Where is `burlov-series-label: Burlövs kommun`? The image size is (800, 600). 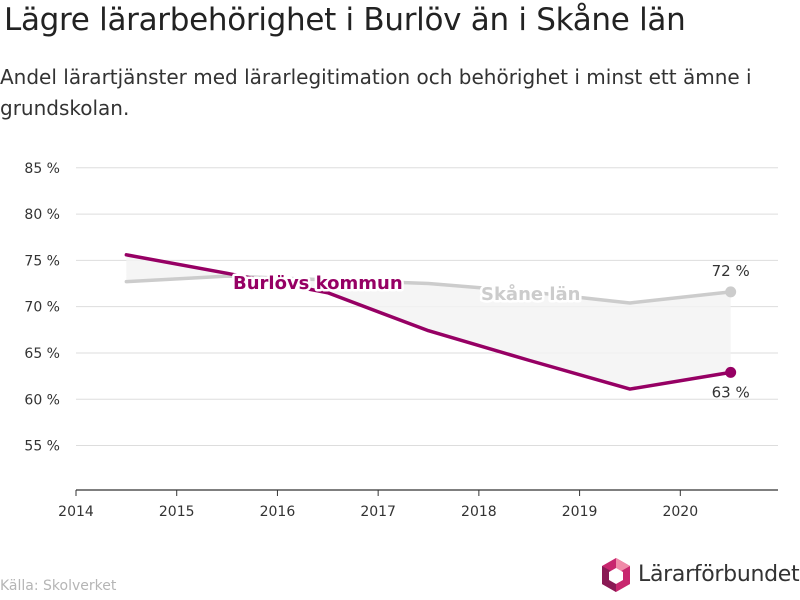
burlov-series-label: Burlövs kommun is located at coordinates (318, 283).